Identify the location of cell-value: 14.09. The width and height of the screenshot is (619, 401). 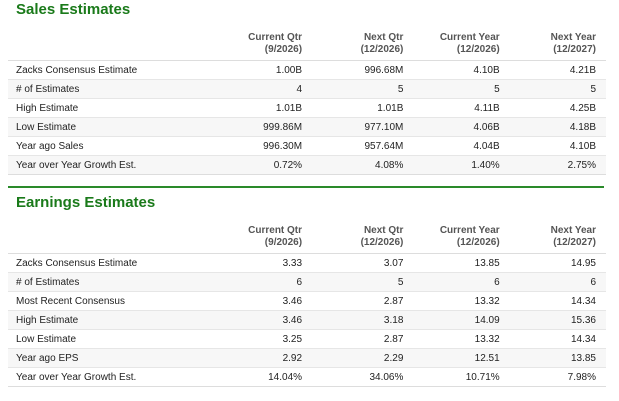
(461, 320).